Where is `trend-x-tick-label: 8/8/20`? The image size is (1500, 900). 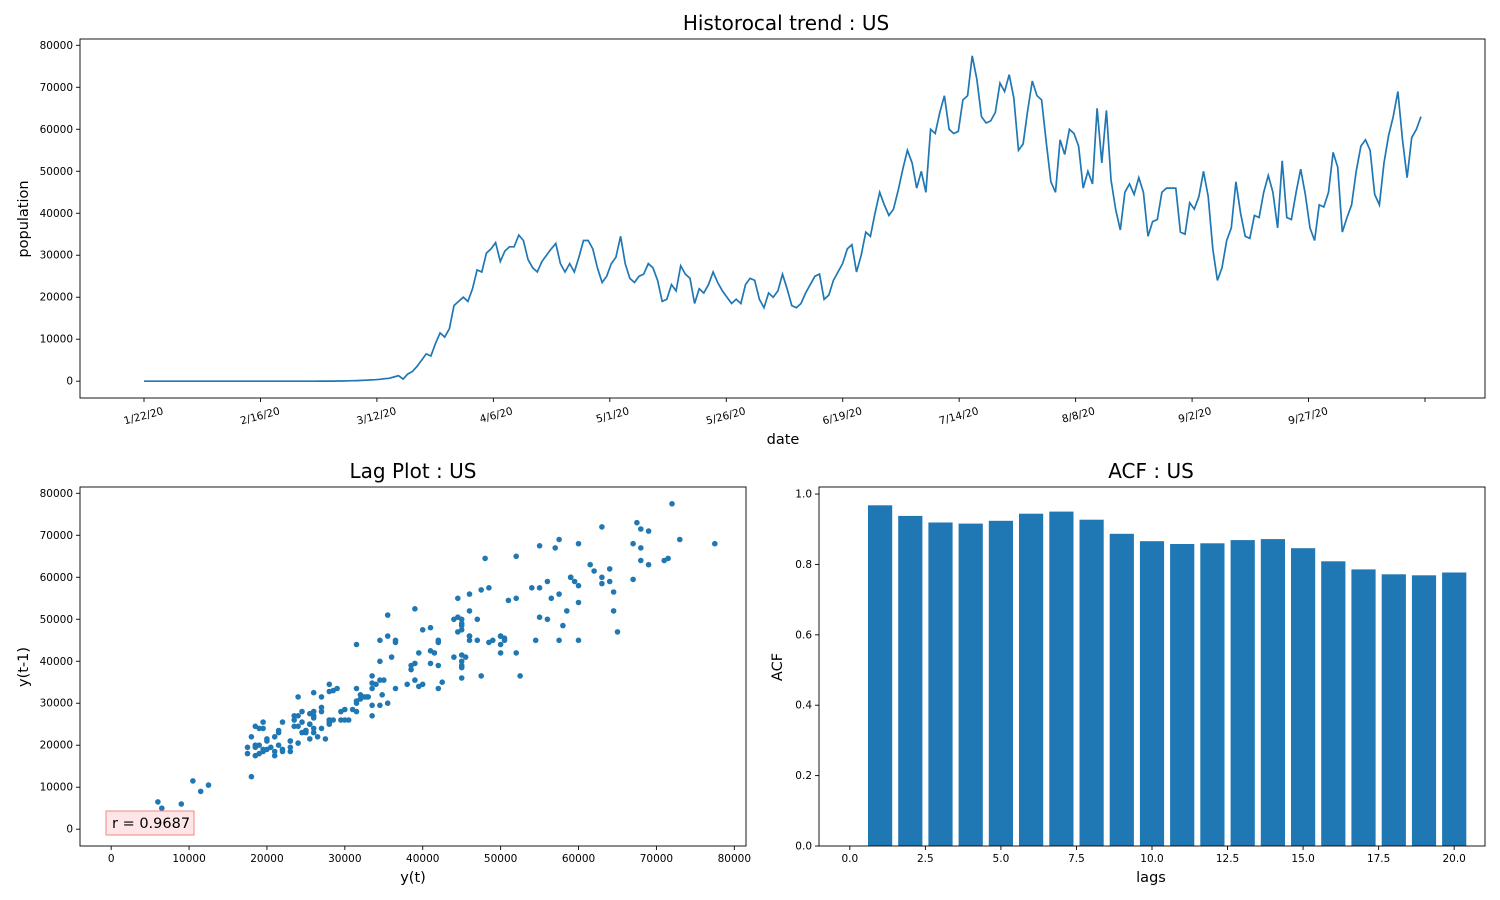 trend-x-tick-label: 8/8/20 is located at coordinates (1079, 415).